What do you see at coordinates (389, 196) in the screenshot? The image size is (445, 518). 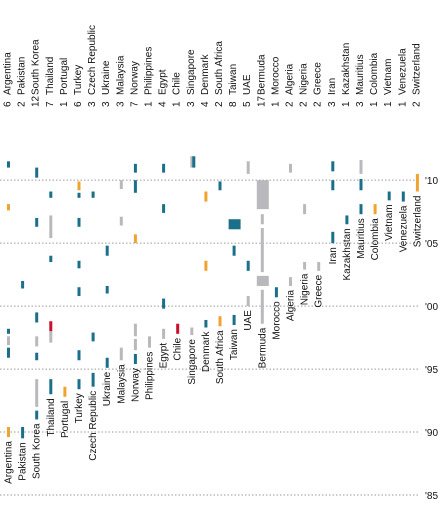 I see `event-bar-vietnam` at bounding box center [389, 196].